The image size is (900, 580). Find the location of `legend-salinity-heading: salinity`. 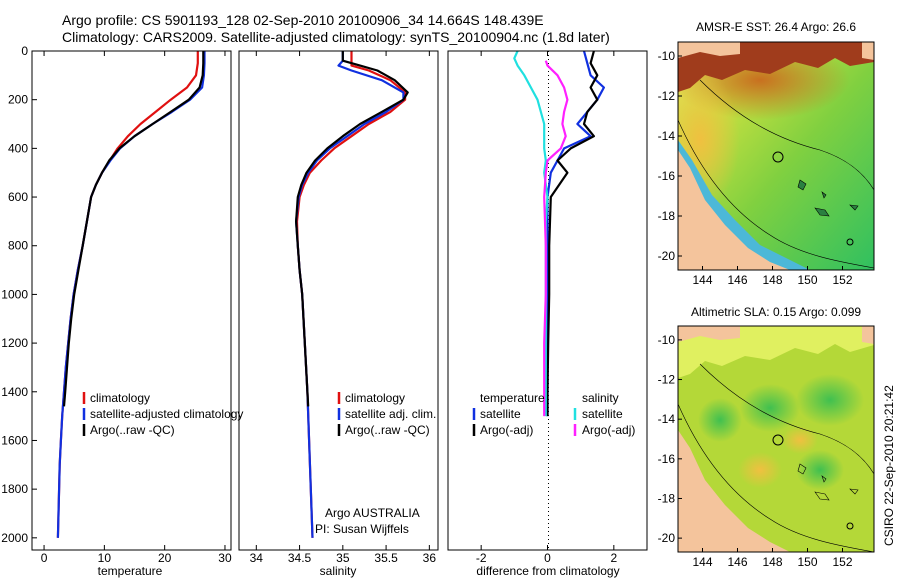

legend-salinity-heading: salinity is located at coordinates (600, 398).